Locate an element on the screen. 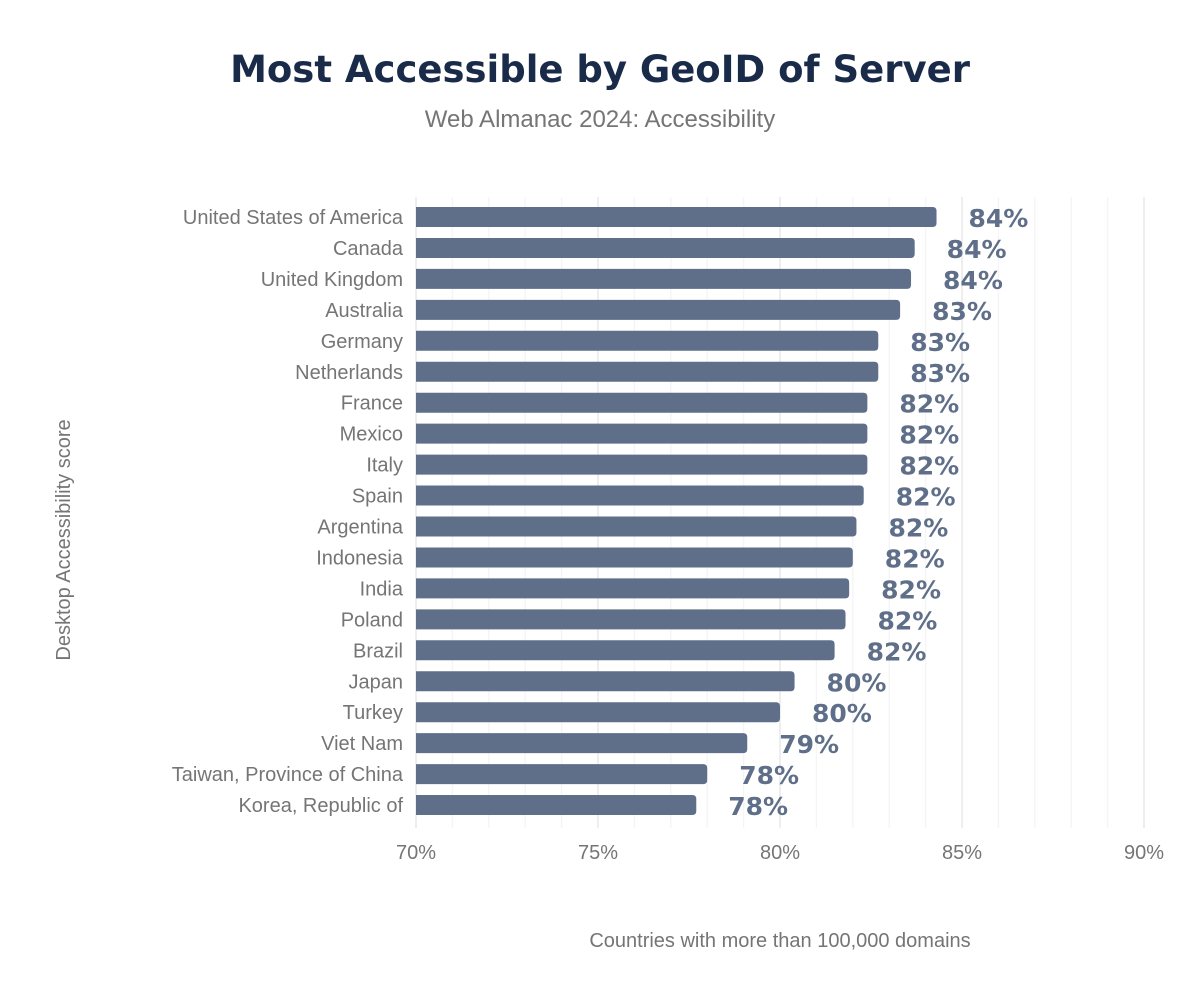  x-tick-label: 80% is located at coordinates (780, 853).